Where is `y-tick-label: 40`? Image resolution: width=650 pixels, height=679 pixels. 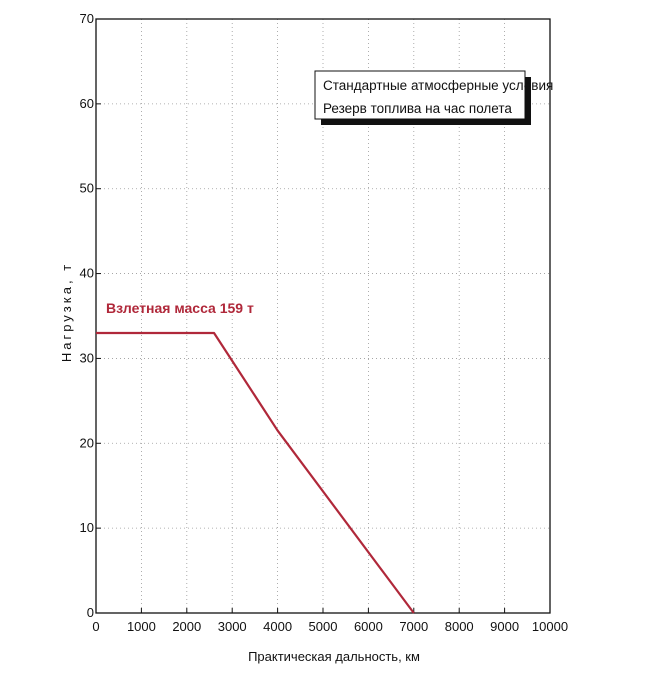 y-tick-label: 40 is located at coordinates (87, 273).